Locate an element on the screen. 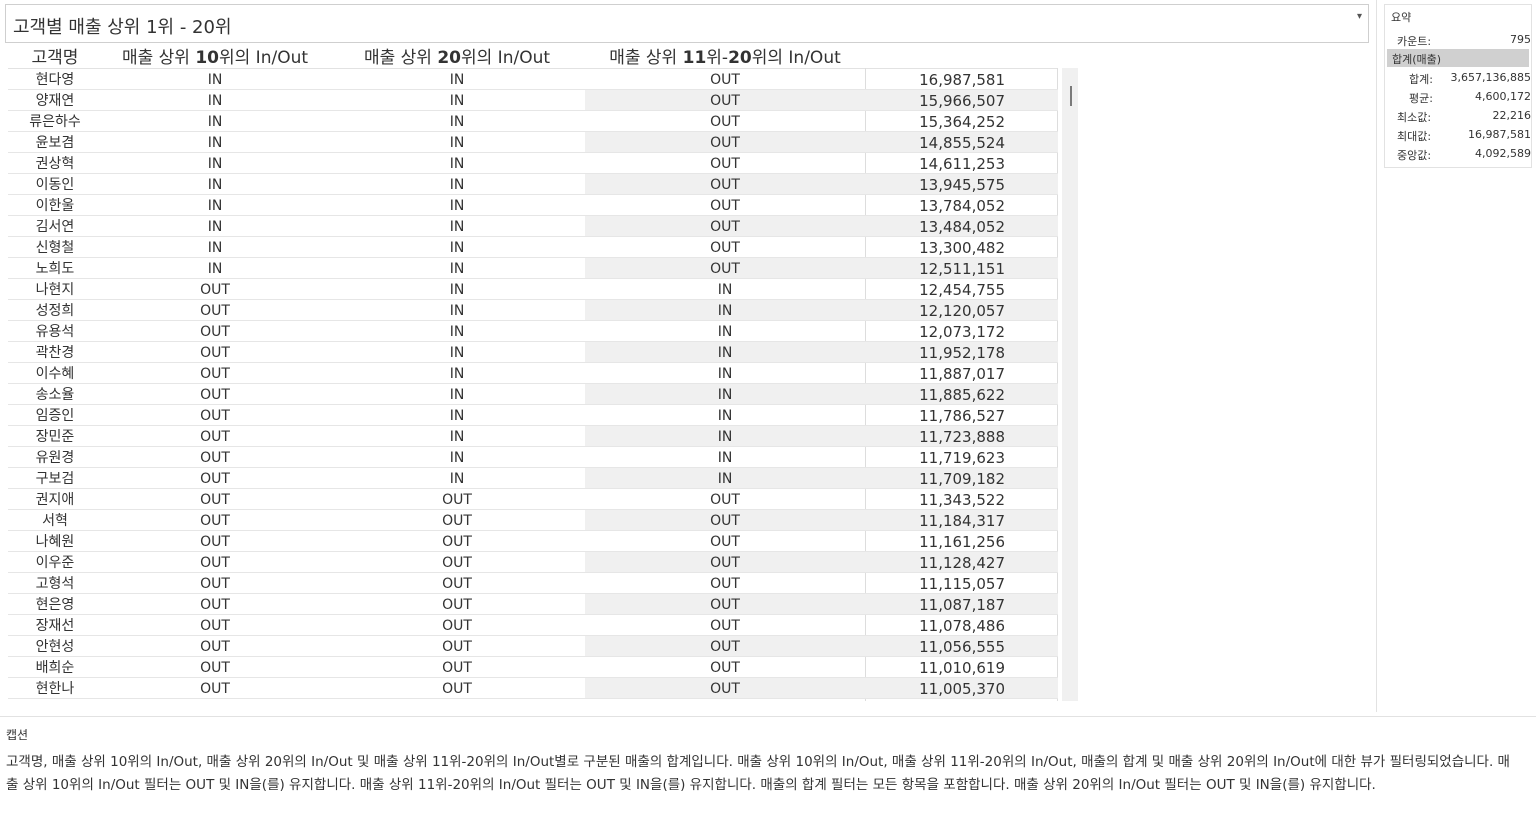  table-row: 양재연 IN IN OUT 15,966,507 is located at coordinates (533, 100).